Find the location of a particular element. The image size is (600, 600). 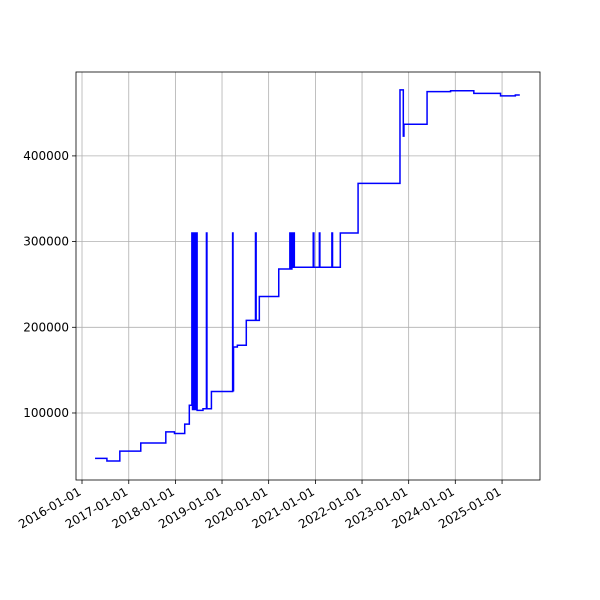

y-tick-label: 200000 is located at coordinates (46, 327).